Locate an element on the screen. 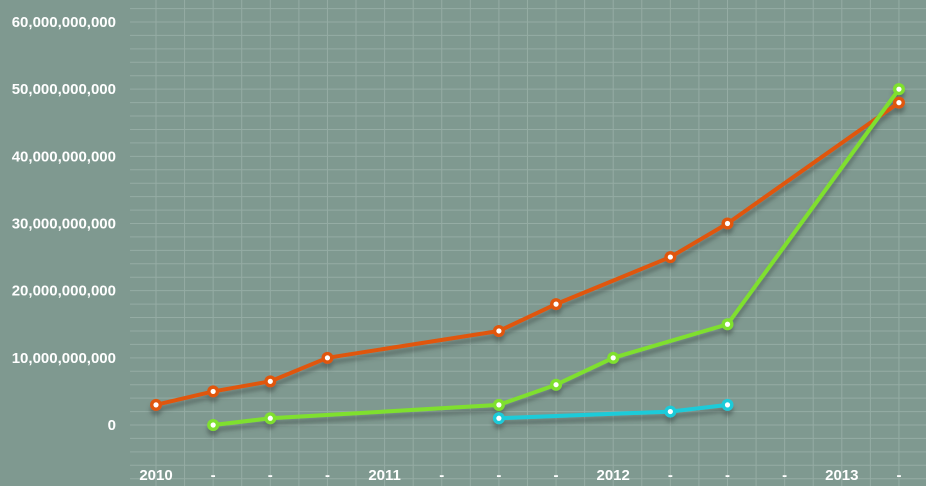 Image resolution: width=926 pixels, height=486 pixels. y-tick-label: 0 is located at coordinates (112, 425).